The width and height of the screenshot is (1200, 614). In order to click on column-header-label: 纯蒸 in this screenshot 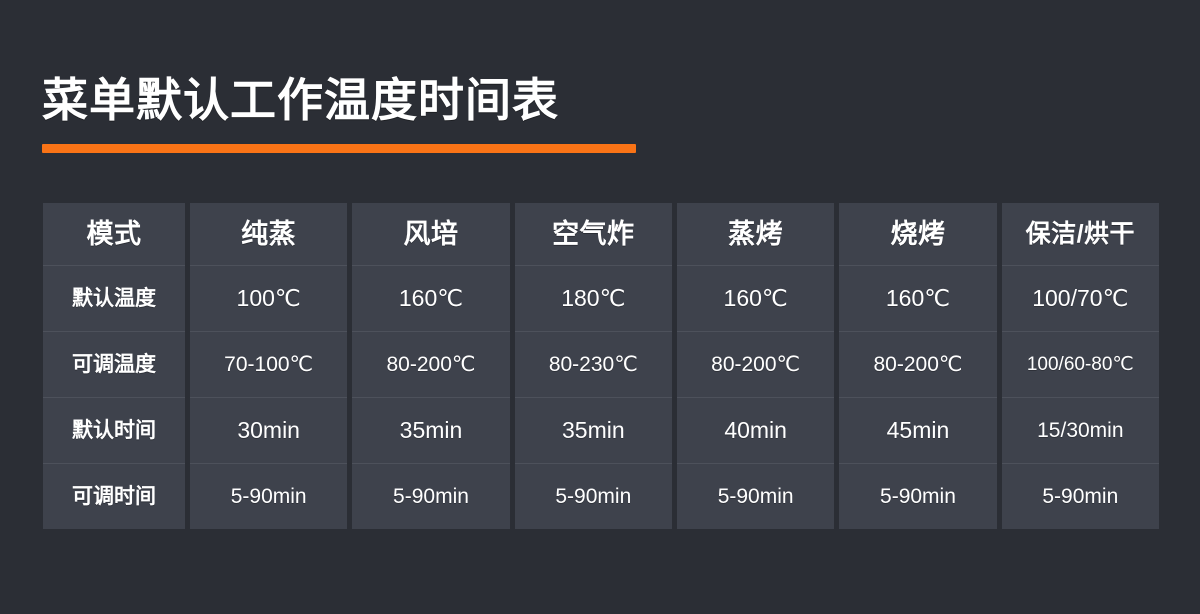, I will do `click(269, 233)`.